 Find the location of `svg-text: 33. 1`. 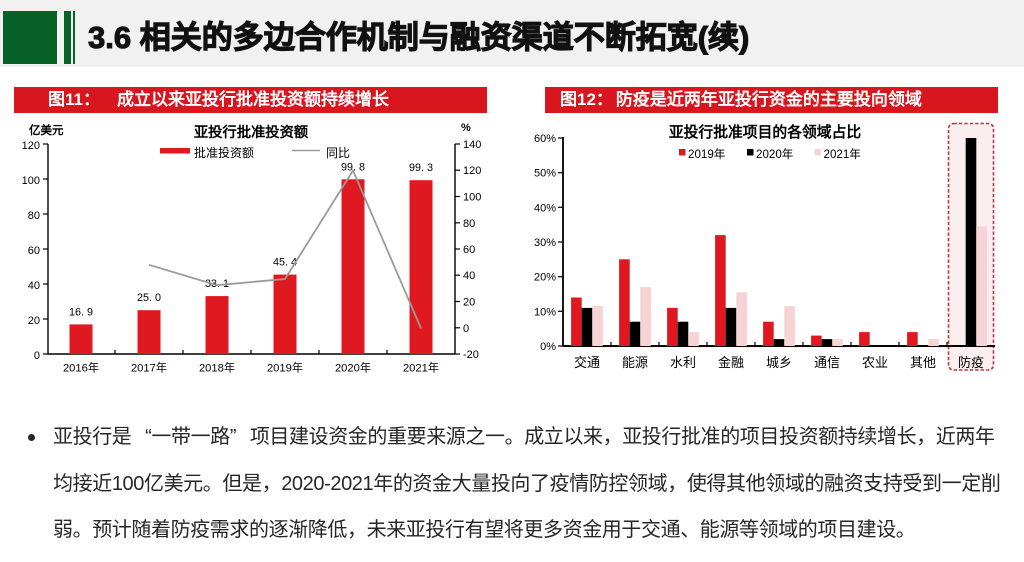

svg-text: 33. 1 is located at coordinates (217, 284).